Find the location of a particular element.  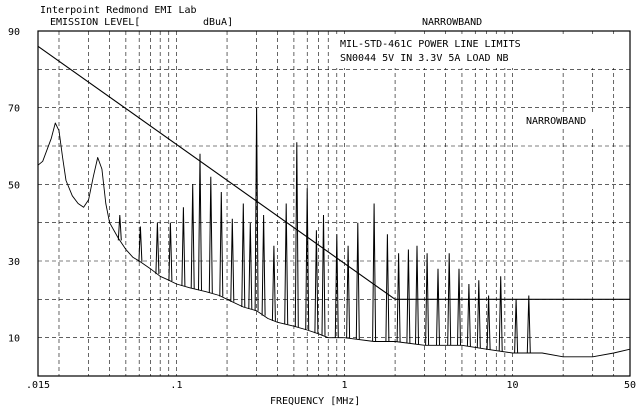

title-box is located at coordinates (480, 51).